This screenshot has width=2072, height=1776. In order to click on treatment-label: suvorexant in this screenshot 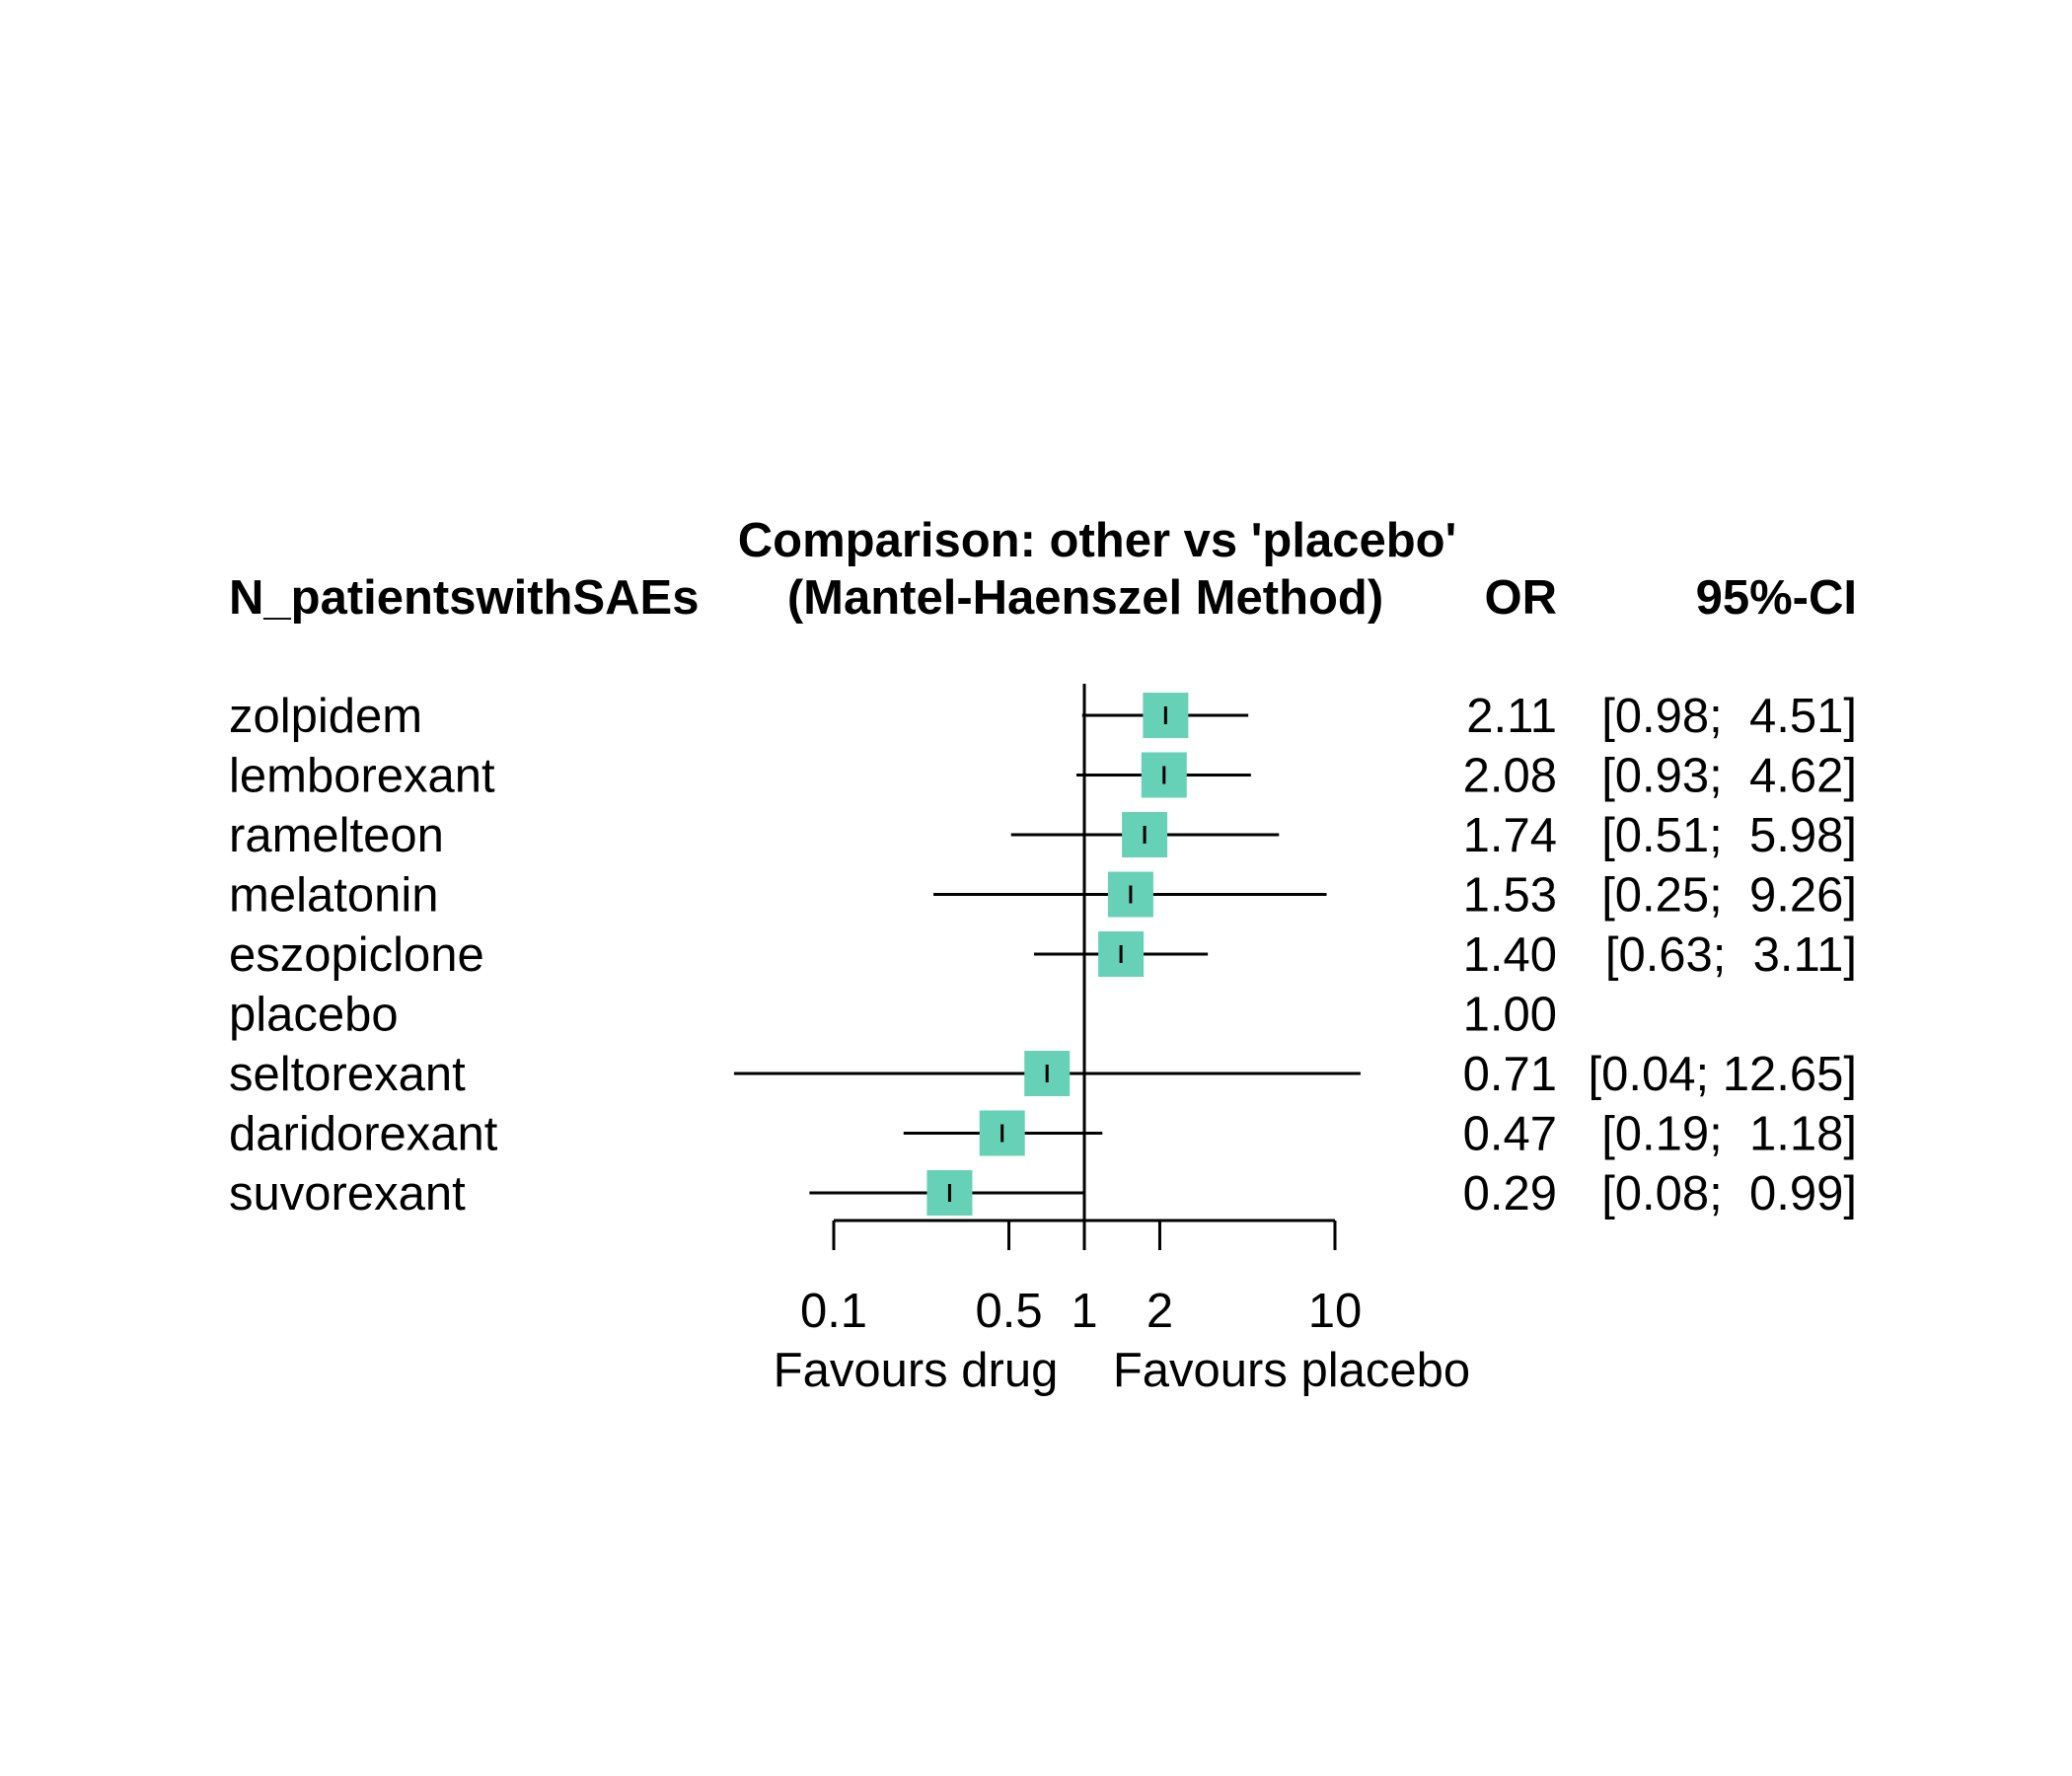, I will do `click(348, 1194)`.